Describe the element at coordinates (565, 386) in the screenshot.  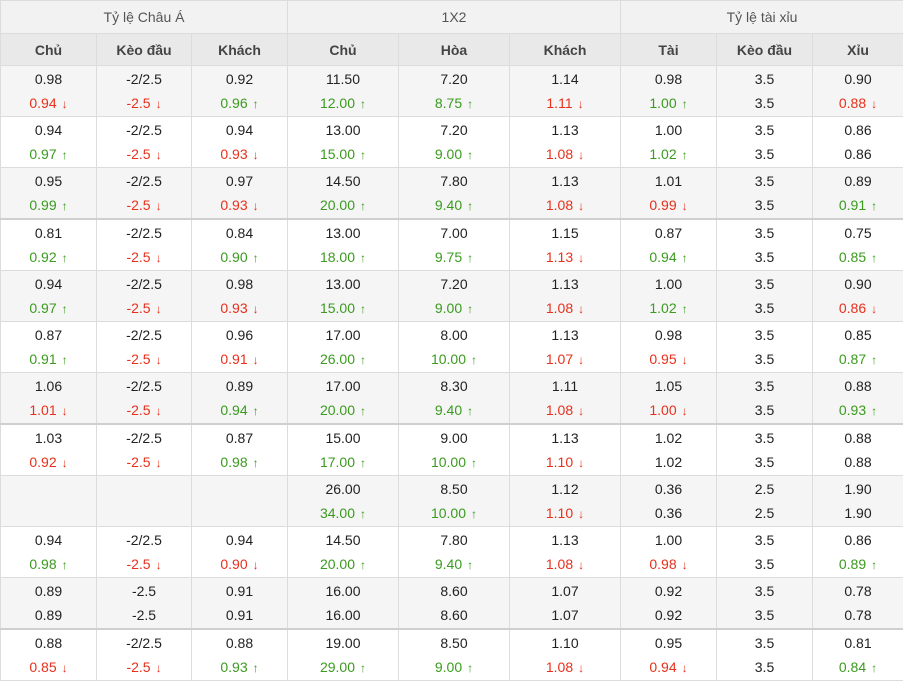
I see `opening-odds: 1.11` at that location.